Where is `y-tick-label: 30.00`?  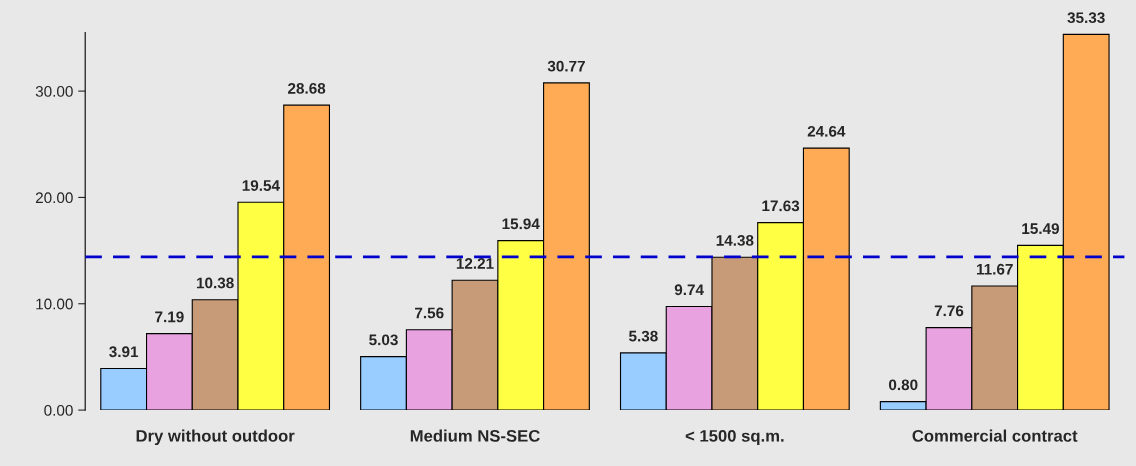 y-tick-label: 30.00 is located at coordinates (54, 91).